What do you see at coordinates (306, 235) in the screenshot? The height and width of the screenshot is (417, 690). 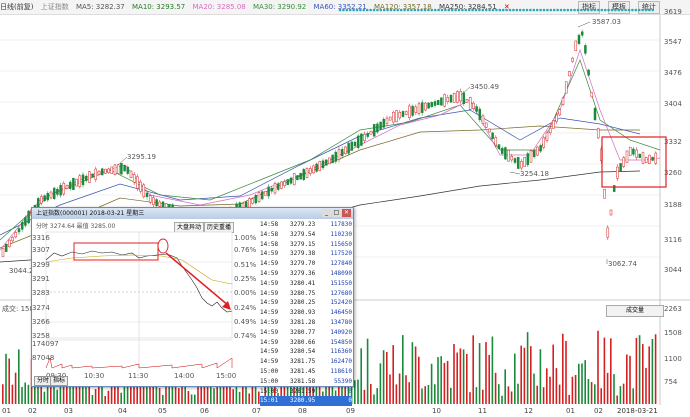 I see `trade-row: 14:58 3279.54 110230` at bounding box center [306, 235].